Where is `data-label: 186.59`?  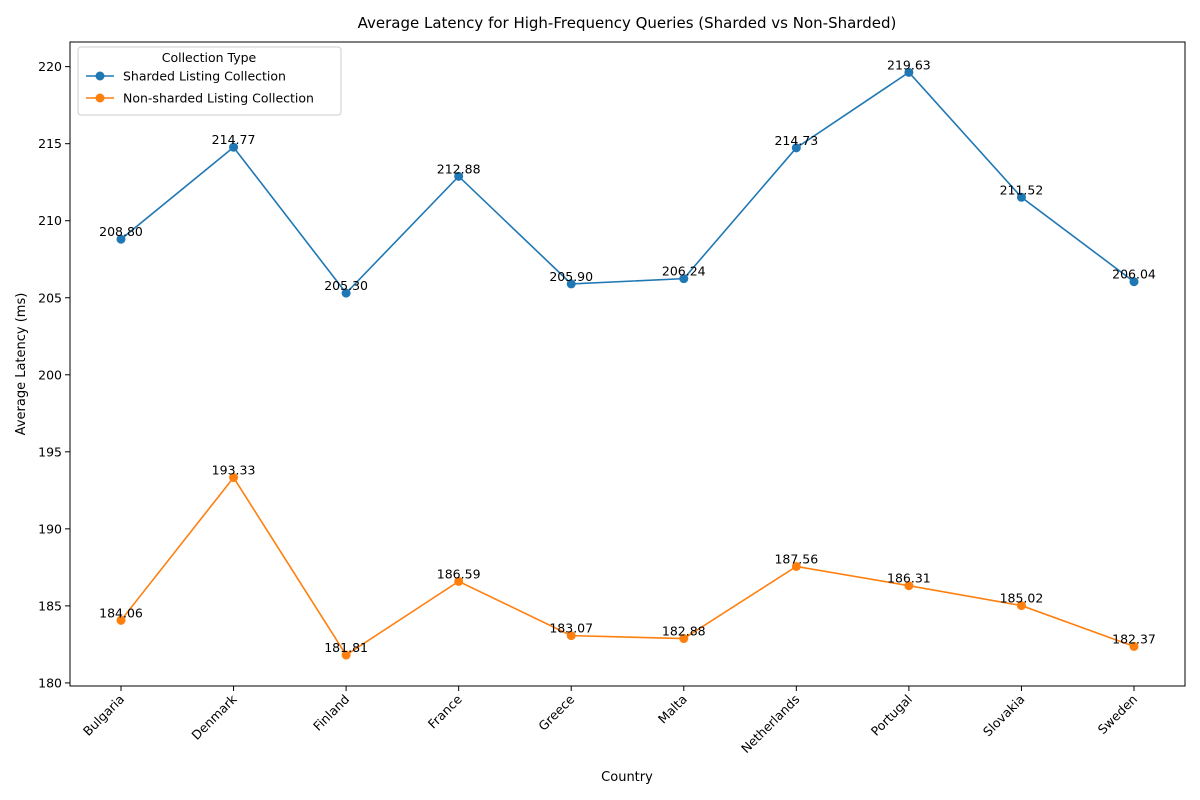
data-label: 186.59 is located at coordinates (459, 573).